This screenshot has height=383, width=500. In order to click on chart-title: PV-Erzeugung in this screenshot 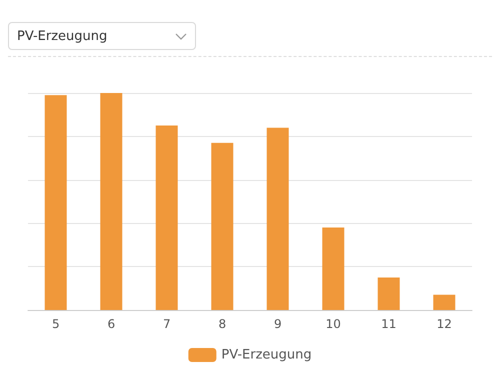, I will do `click(62, 36)`.